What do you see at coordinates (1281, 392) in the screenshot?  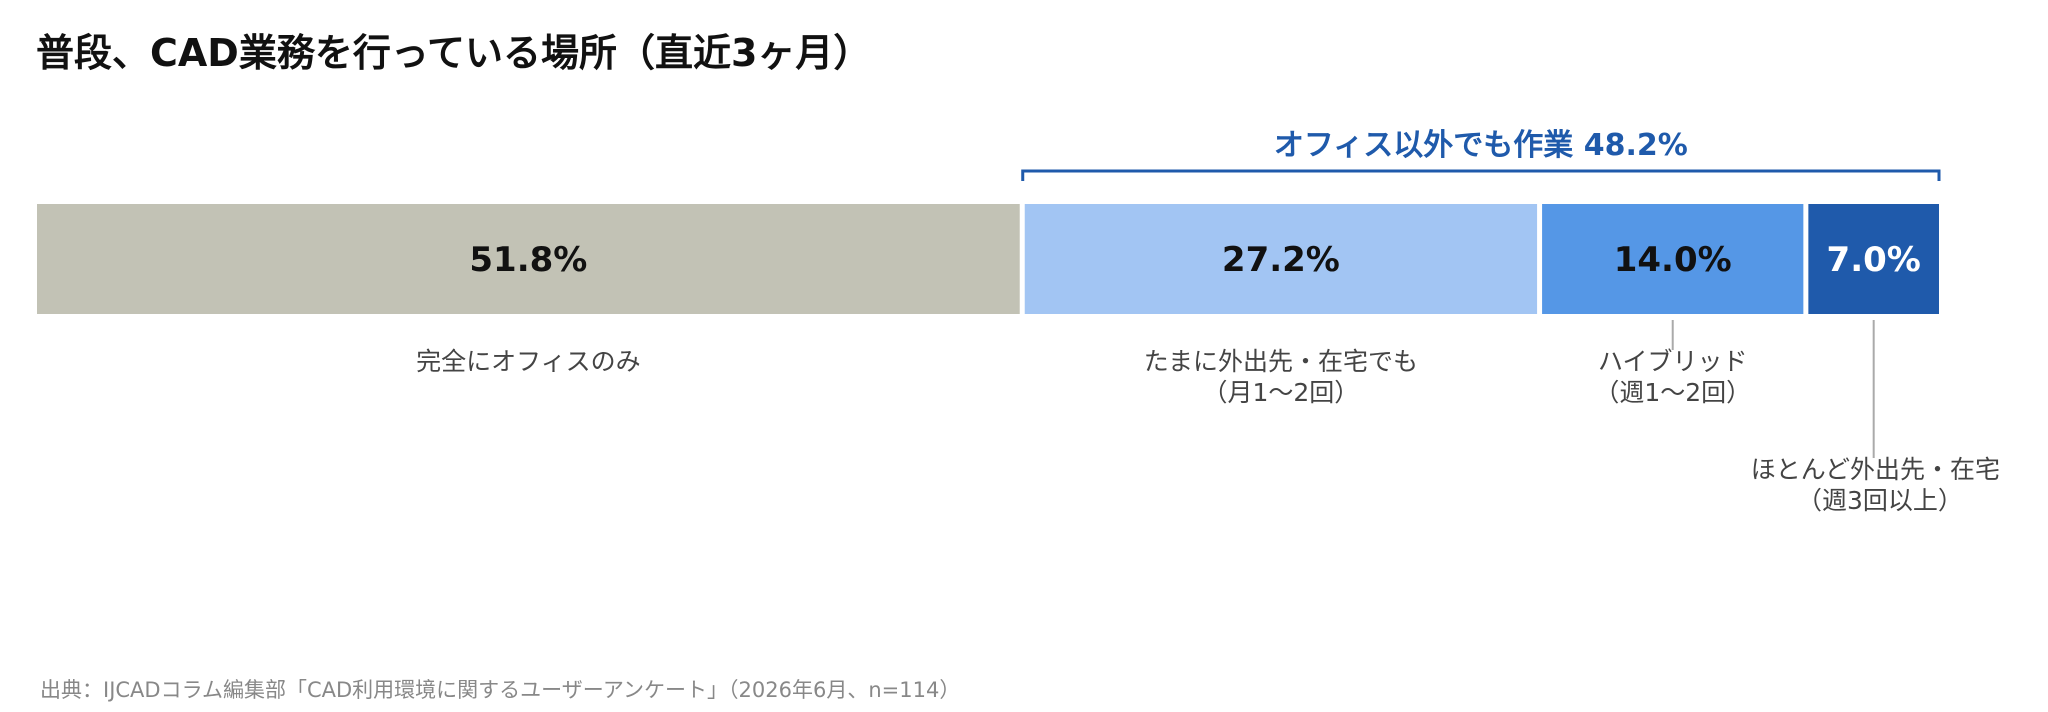 I see `category-label-sometimes-line-2: （月1〜2回）` at bounding box center [1281, 392].